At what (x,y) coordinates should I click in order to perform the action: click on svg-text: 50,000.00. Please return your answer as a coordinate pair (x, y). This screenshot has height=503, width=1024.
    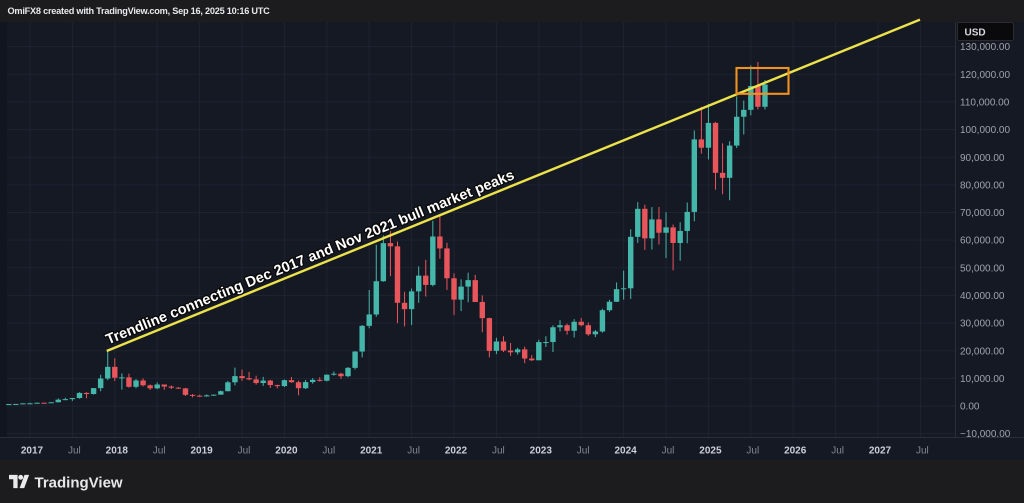
    Looking at the image, I should click on (982, 268).